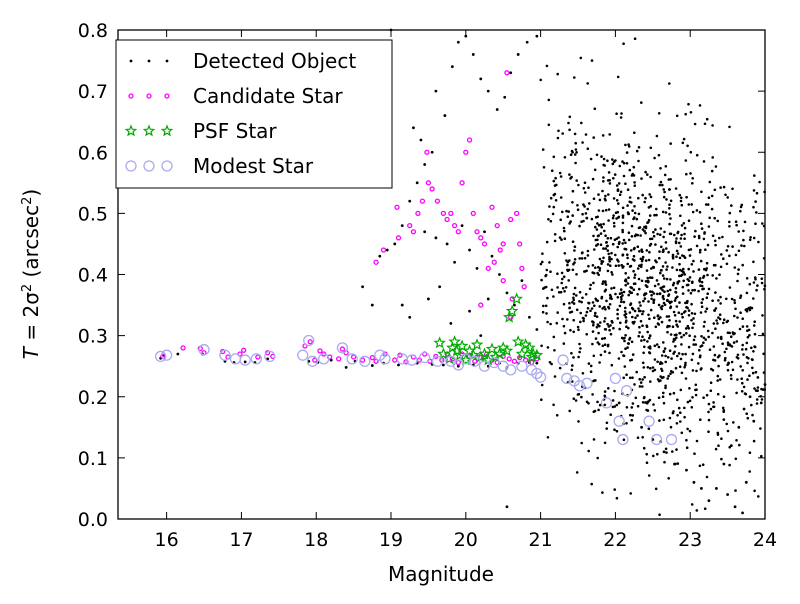  What do you see at coordinates (200, 131) in the screenshot?
I see `legend-item: PSF Star` at bounding box center [200, 131].